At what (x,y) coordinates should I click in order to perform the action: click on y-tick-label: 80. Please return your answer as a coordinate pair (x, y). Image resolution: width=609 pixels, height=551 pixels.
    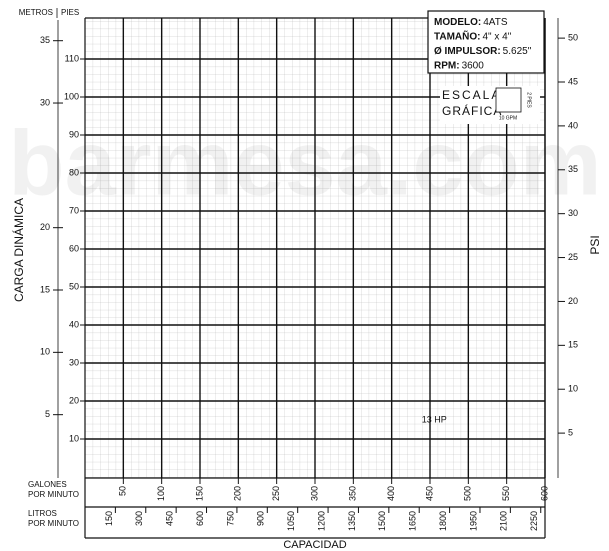
    Looking at the image, I should click on (74, 172).